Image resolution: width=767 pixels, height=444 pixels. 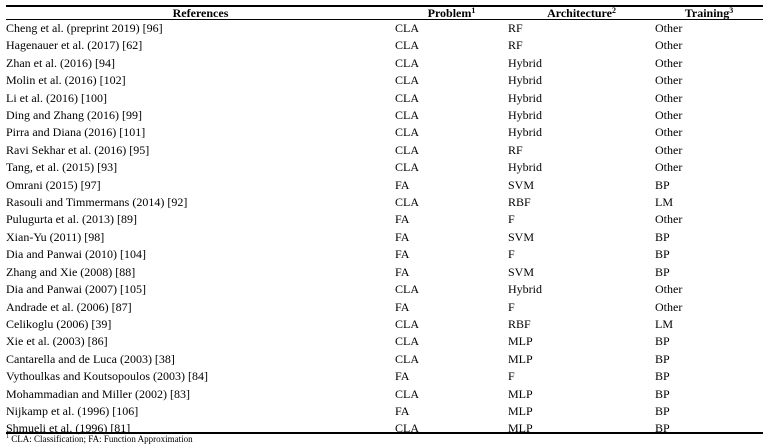 I want to click on reference-cell: Zhang and Xie (2008) [88], so click(x=71, y=271).